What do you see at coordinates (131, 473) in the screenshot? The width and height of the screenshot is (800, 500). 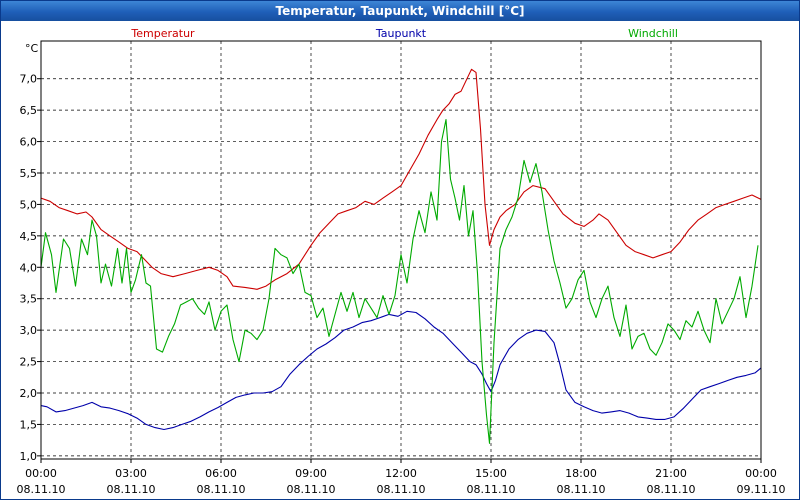 I see `x-tick-time: 03:00` at bounding box center [131, 473].